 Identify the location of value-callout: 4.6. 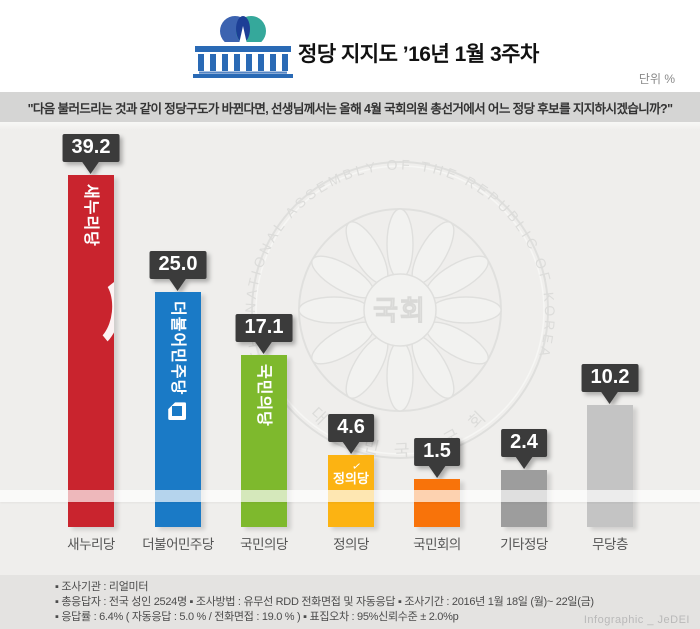
(351, 434).